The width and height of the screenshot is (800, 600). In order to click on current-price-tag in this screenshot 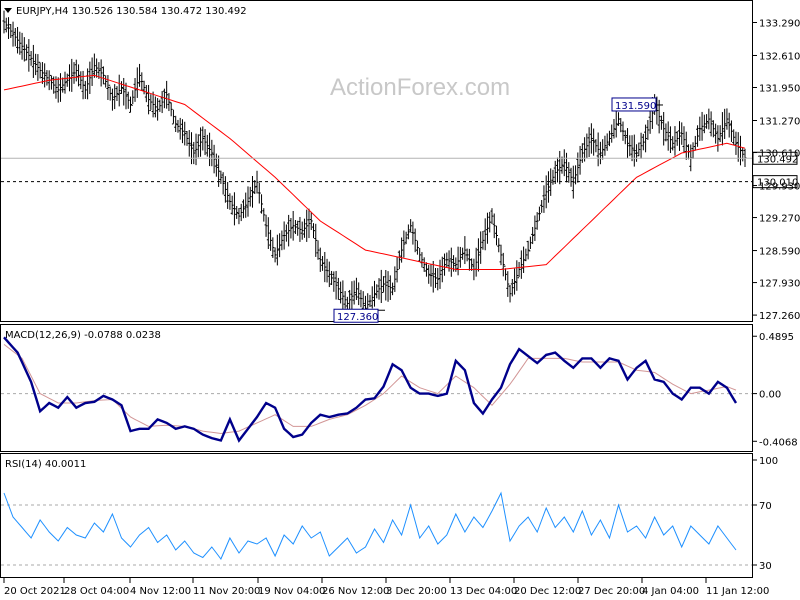, I will do `click(775, 158)`.